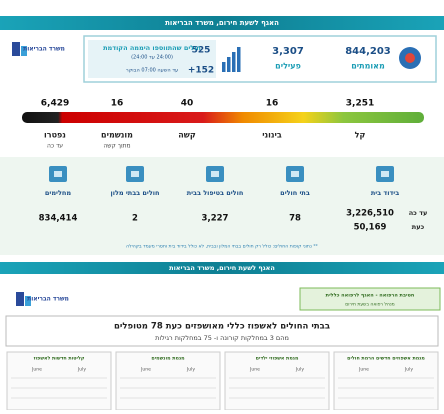 Image resolution: width=444 pixels, height=414 pixels. I want to click on facility-note: עד כה, so click(418, 213).